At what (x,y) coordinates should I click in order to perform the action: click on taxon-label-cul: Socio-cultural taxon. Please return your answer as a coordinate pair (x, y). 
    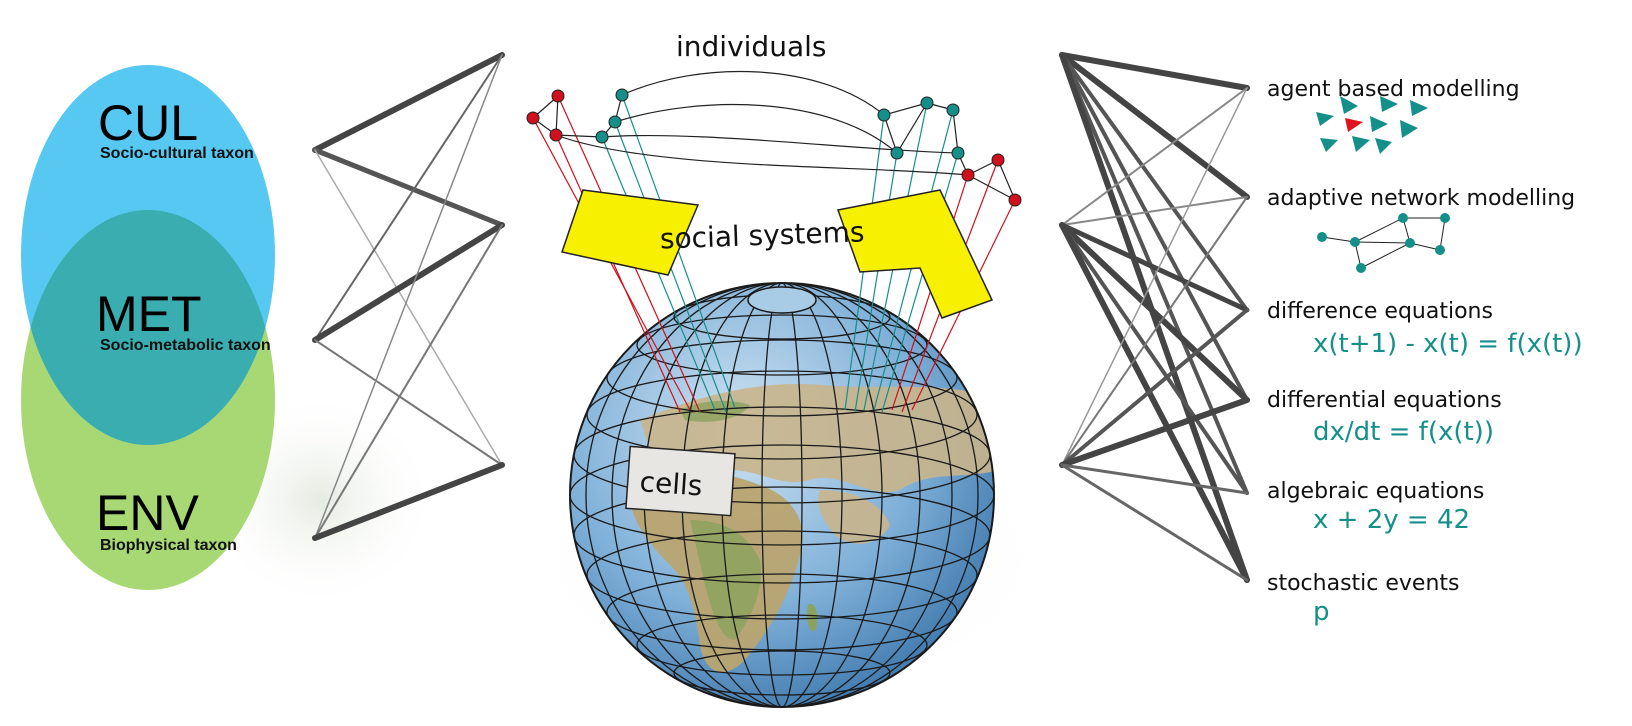
    Looking at the image, I should click on (177, 153).